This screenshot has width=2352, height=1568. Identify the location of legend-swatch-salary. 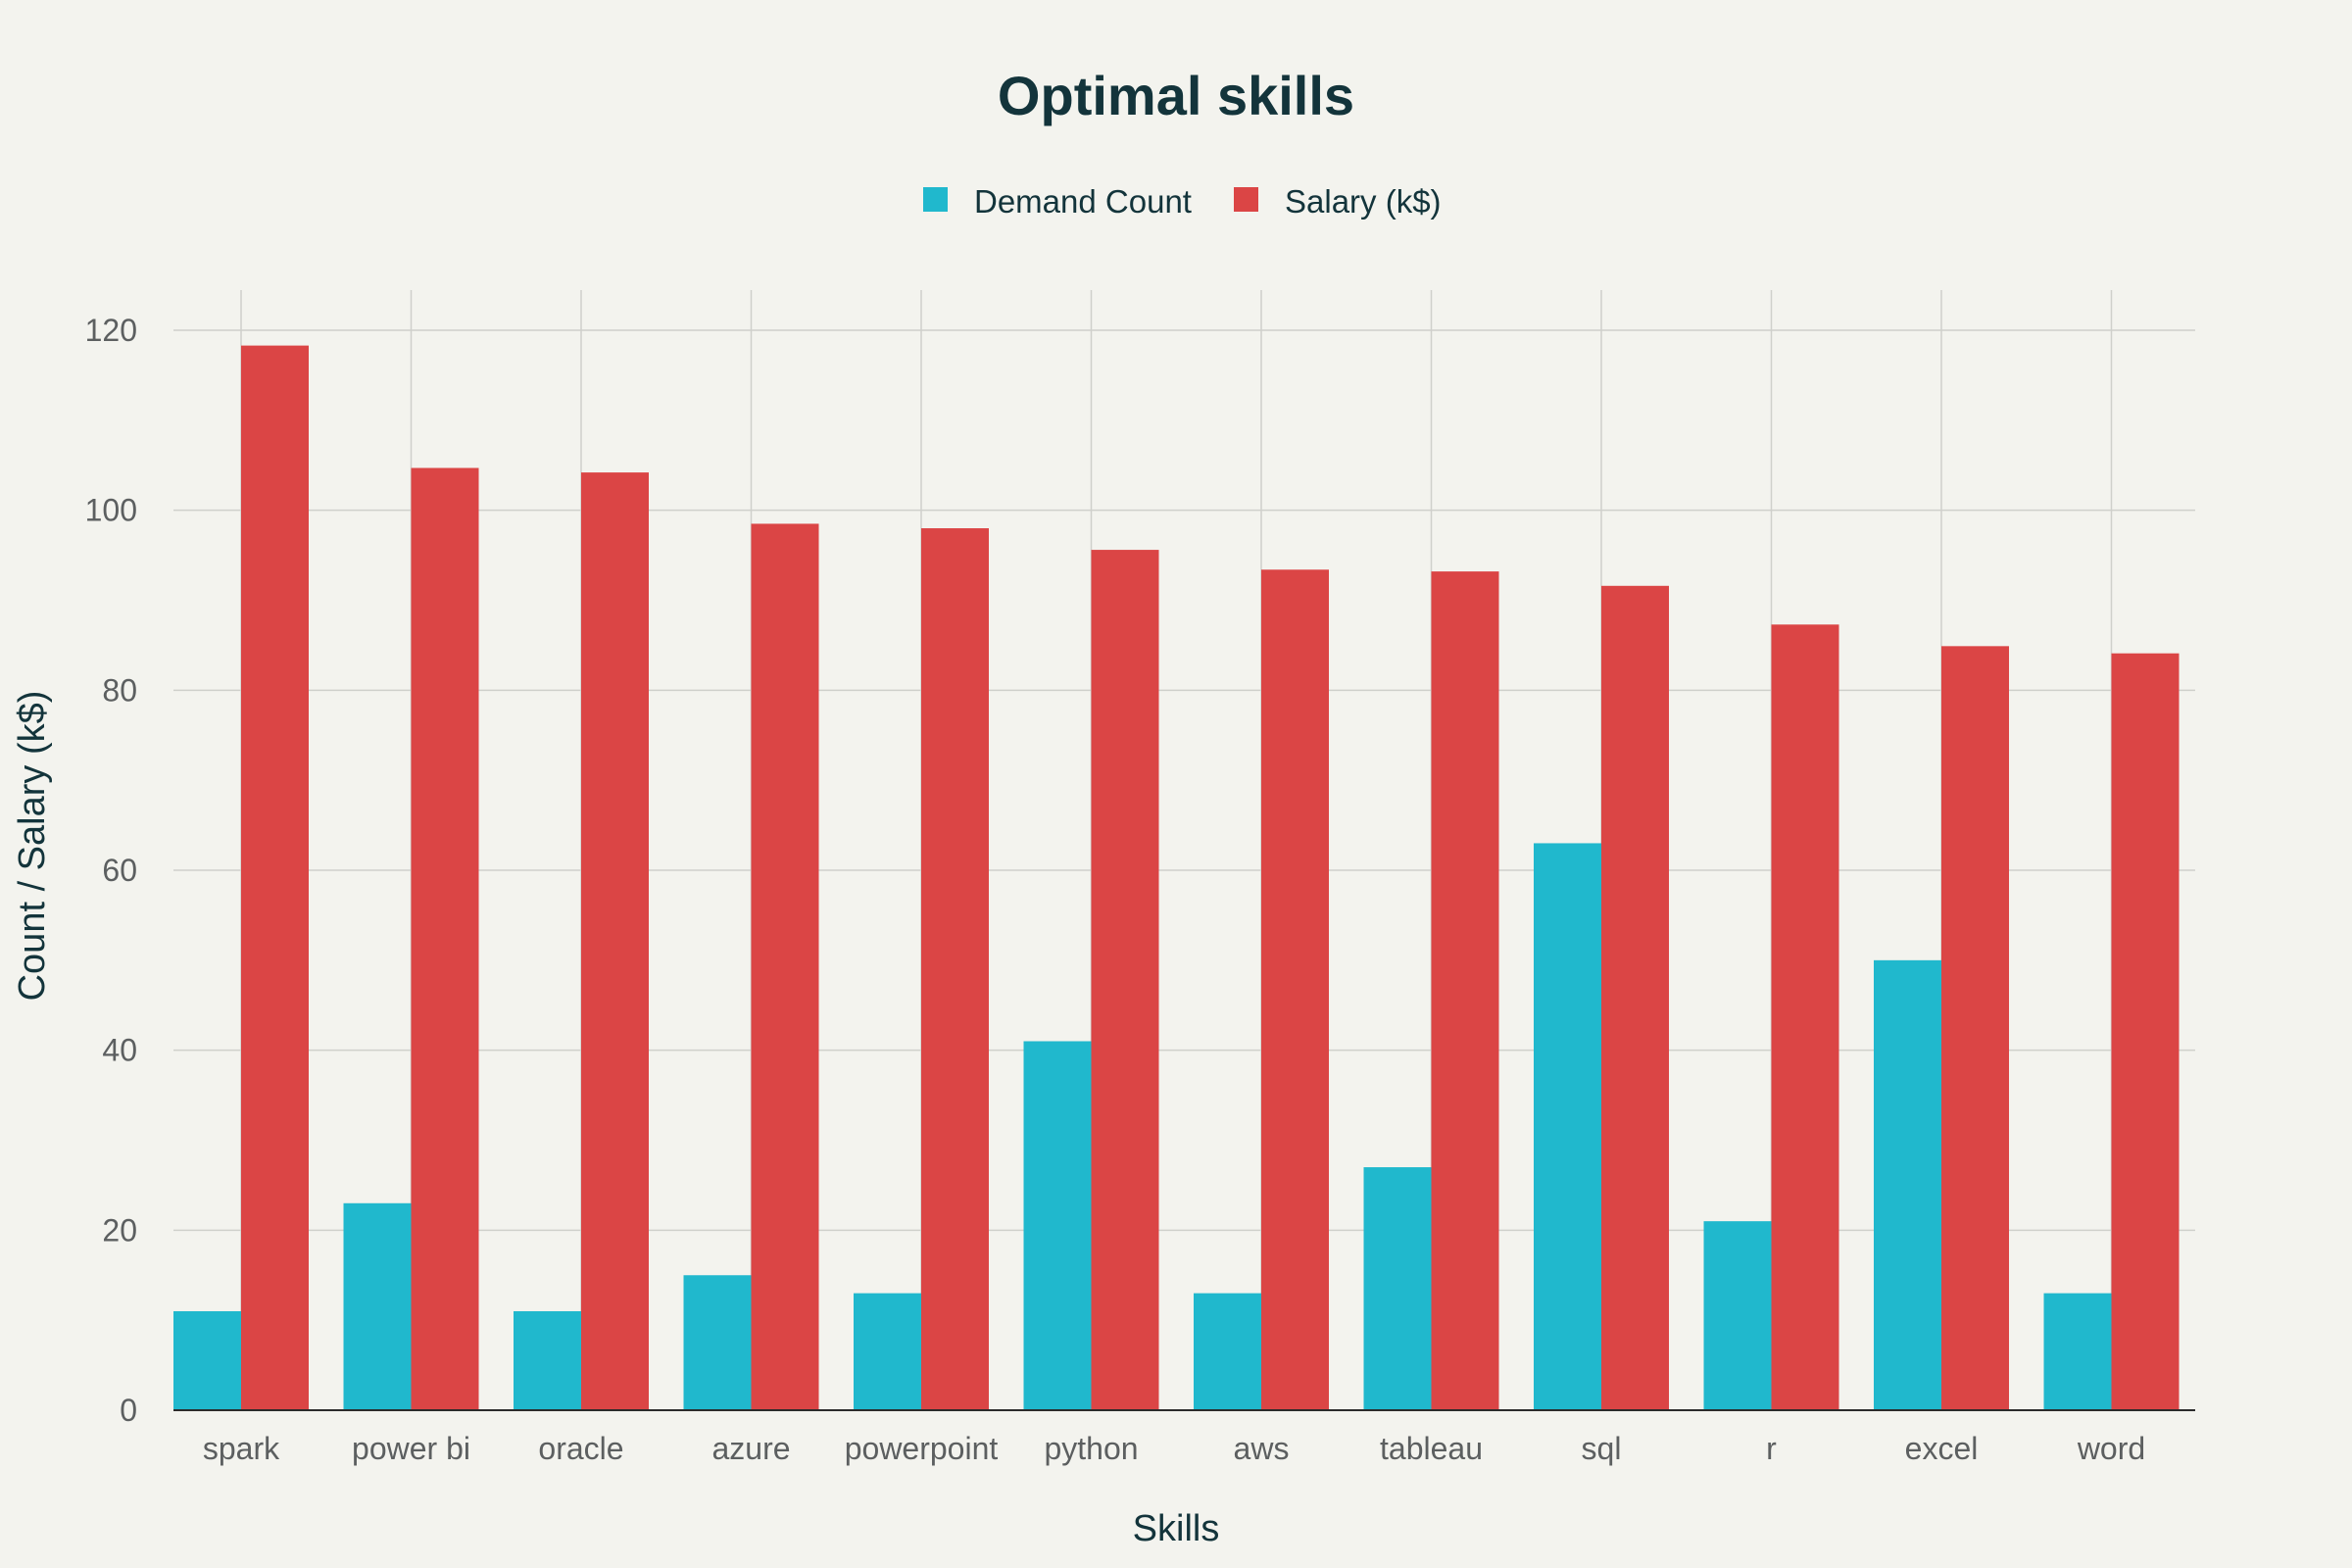
(1246, 199).